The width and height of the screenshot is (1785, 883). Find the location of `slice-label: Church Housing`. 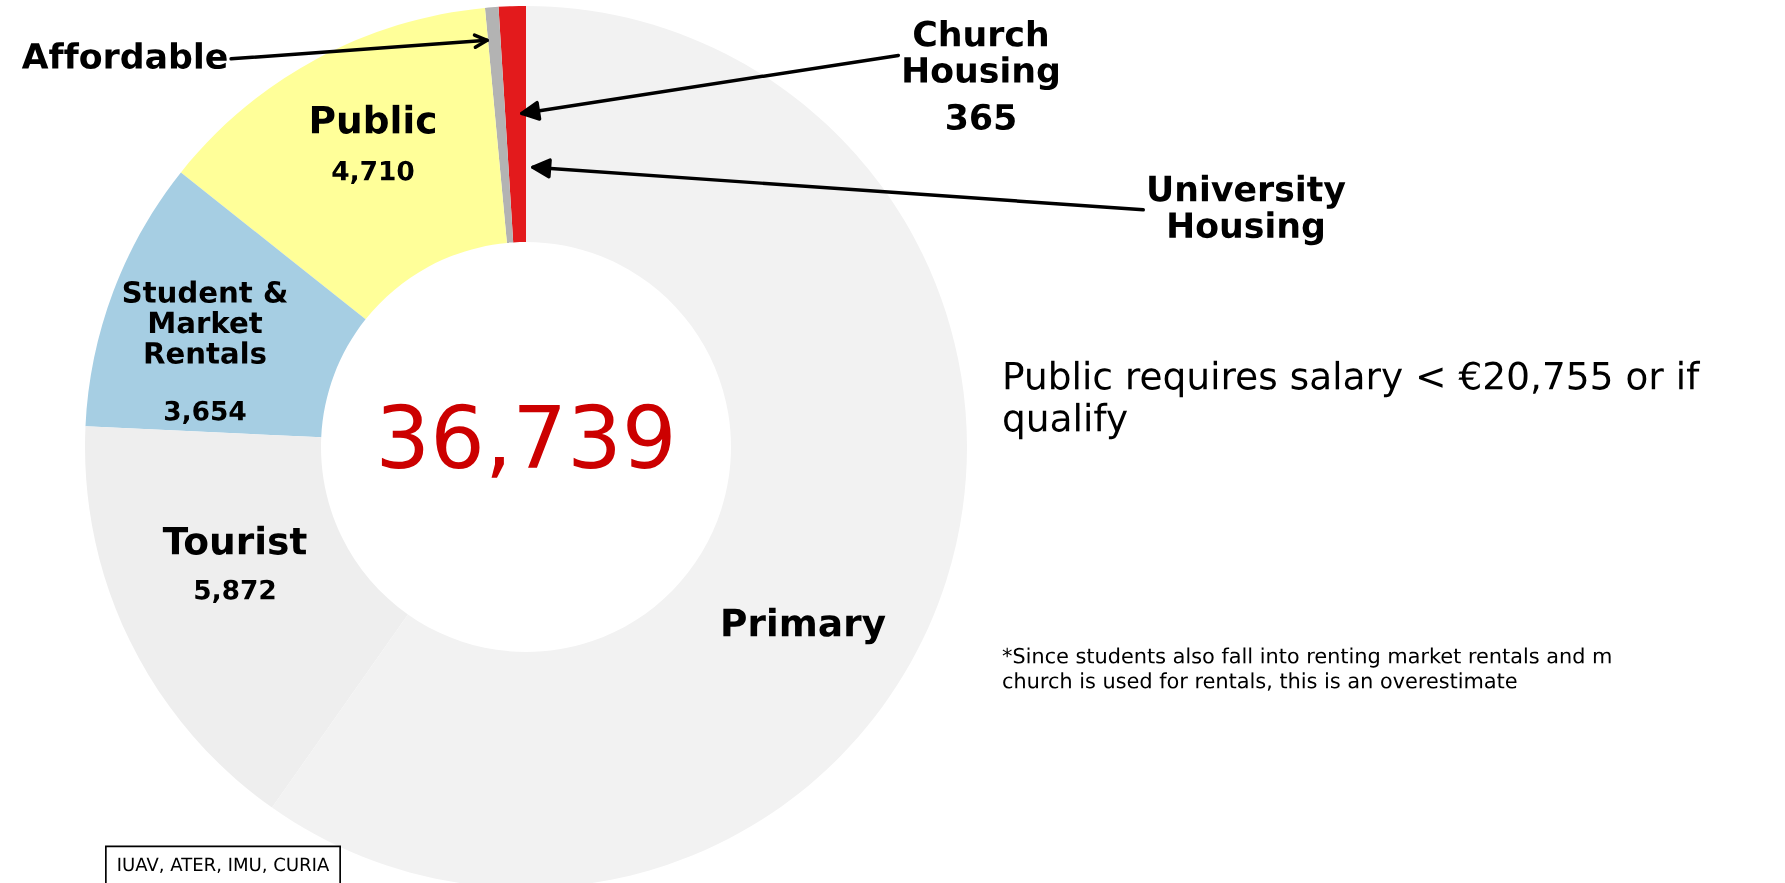

slice-label: Church Housing is located at coordinates (981, 55).